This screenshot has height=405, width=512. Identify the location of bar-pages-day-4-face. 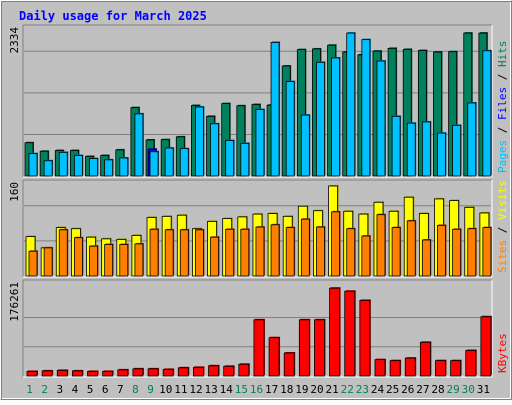
(78, 166).